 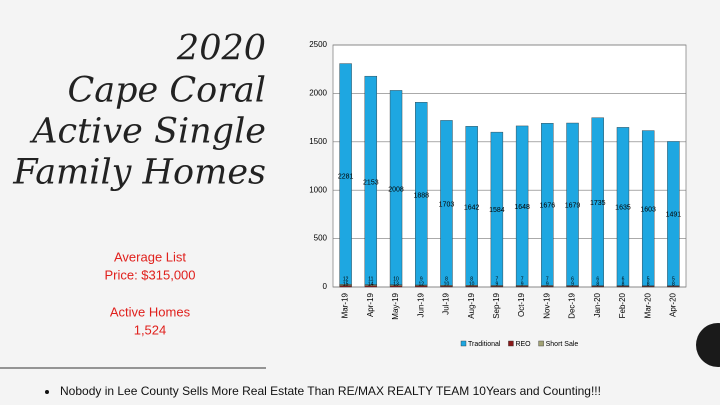 I want to click on data-label: 1676, so click(x=548, y=206).